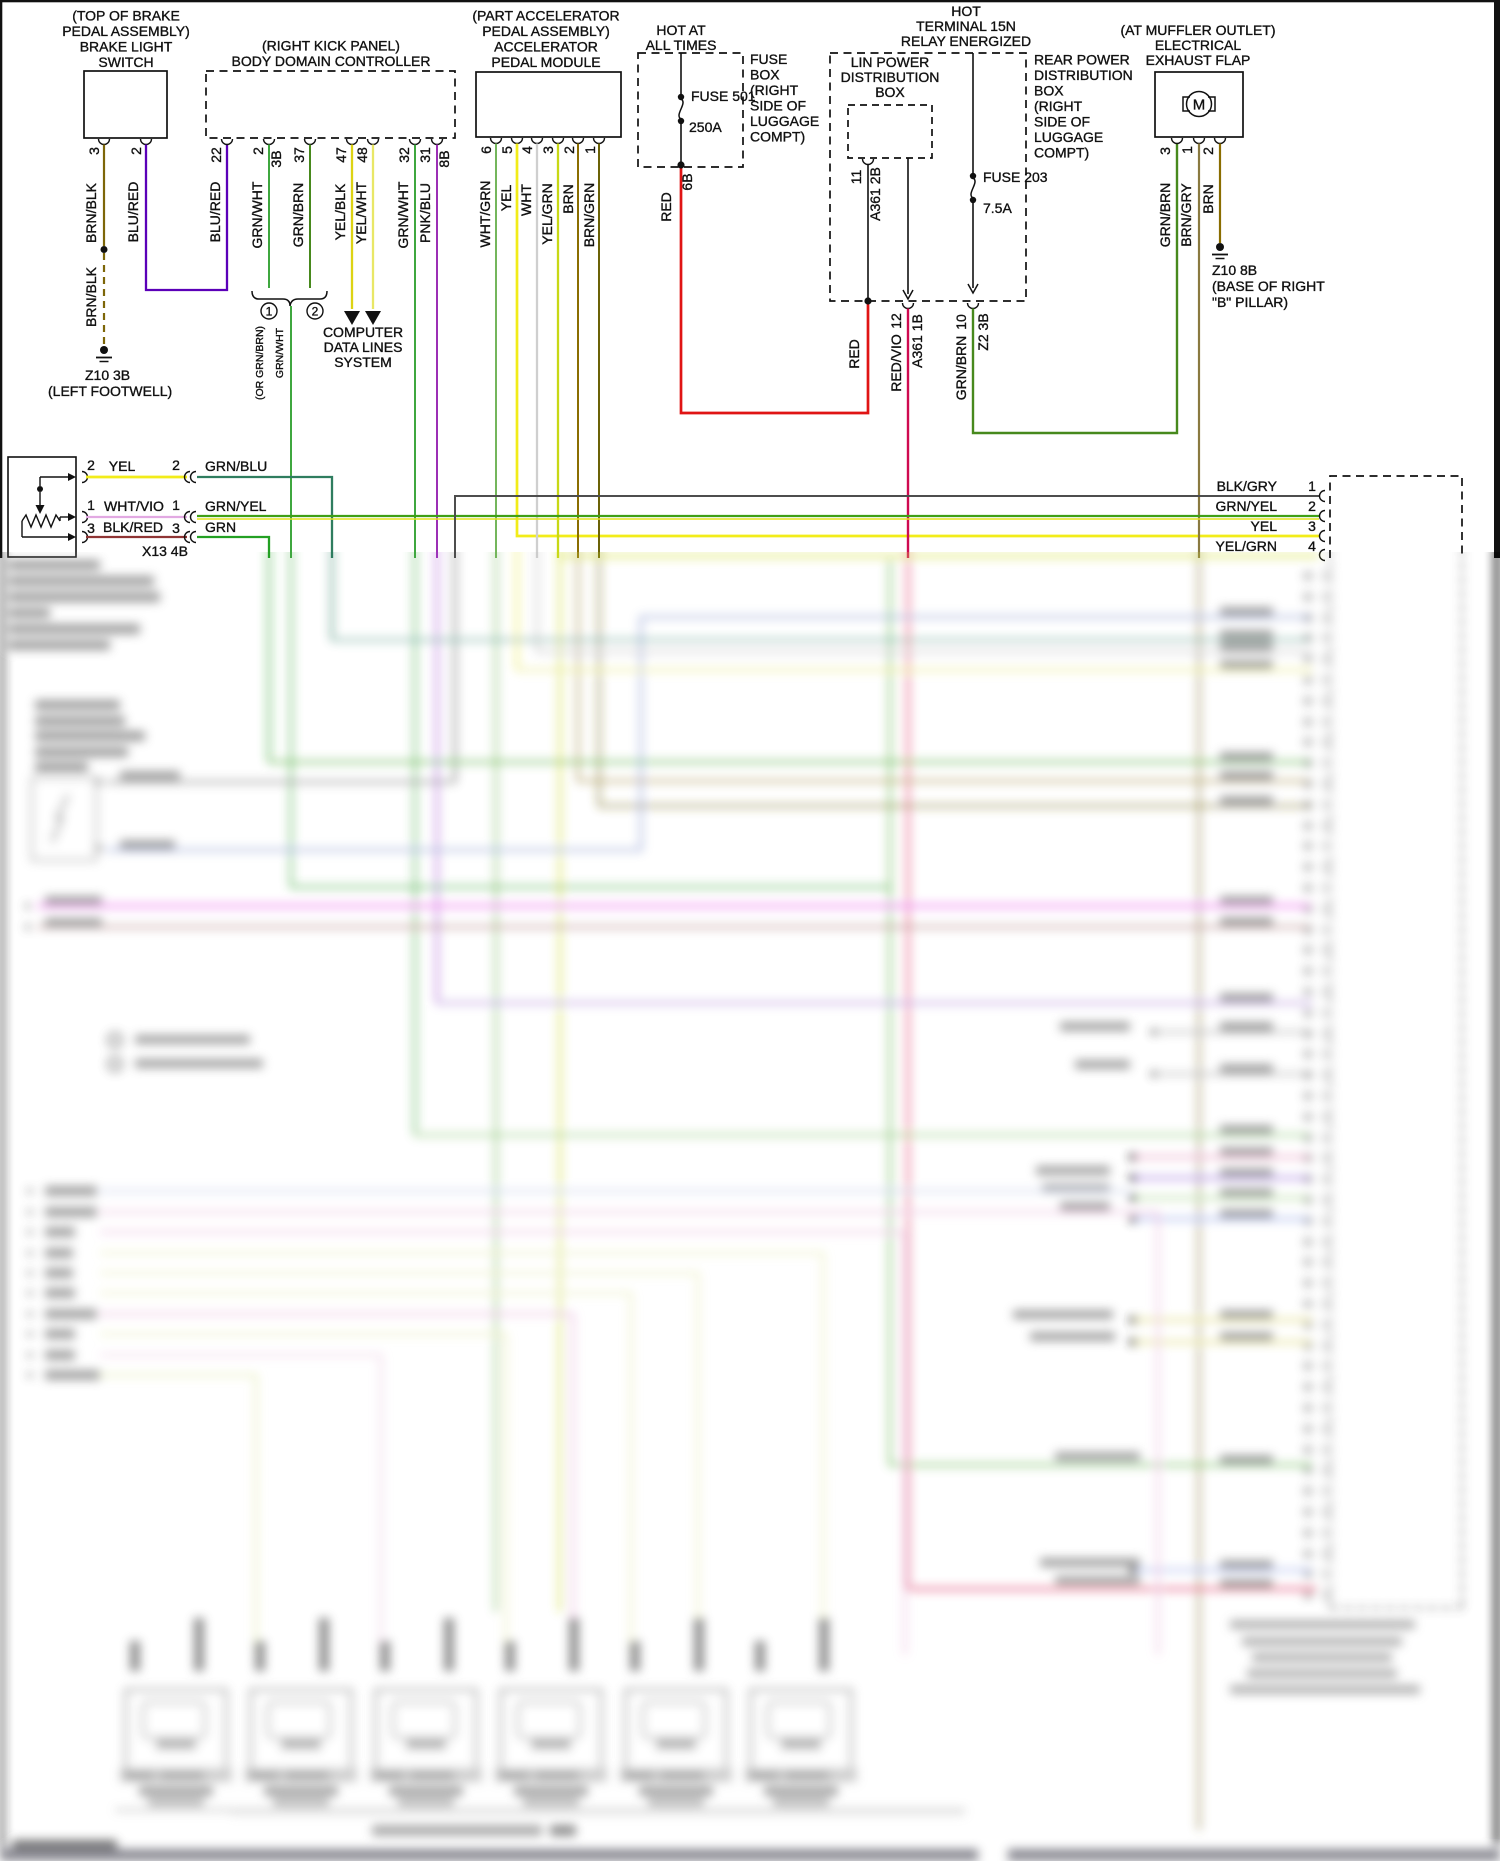 Image resolution: width=1500 pixels, height=1861 pixels. I want to click on svg-text: 31, so click(425, 155).